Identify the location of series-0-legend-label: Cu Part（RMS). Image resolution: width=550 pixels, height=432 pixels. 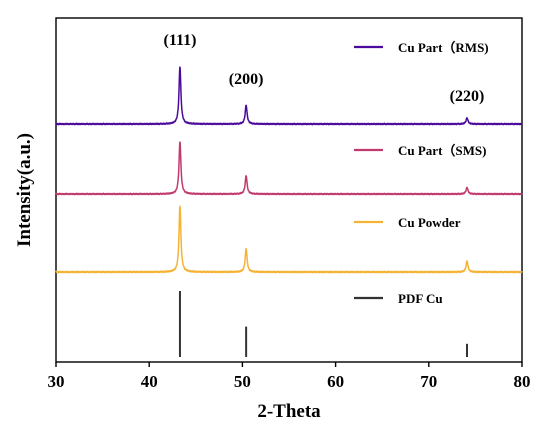
(443, 47).